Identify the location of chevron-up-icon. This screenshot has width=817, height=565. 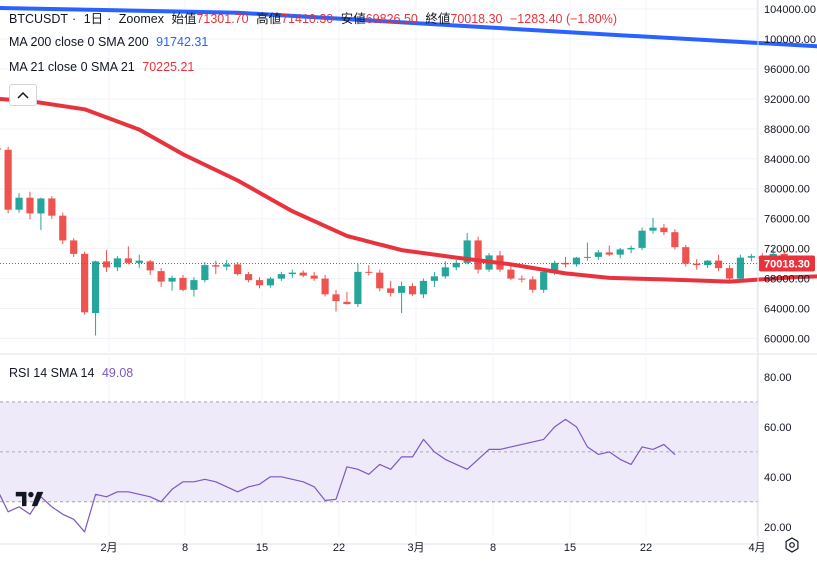
(23, 95).